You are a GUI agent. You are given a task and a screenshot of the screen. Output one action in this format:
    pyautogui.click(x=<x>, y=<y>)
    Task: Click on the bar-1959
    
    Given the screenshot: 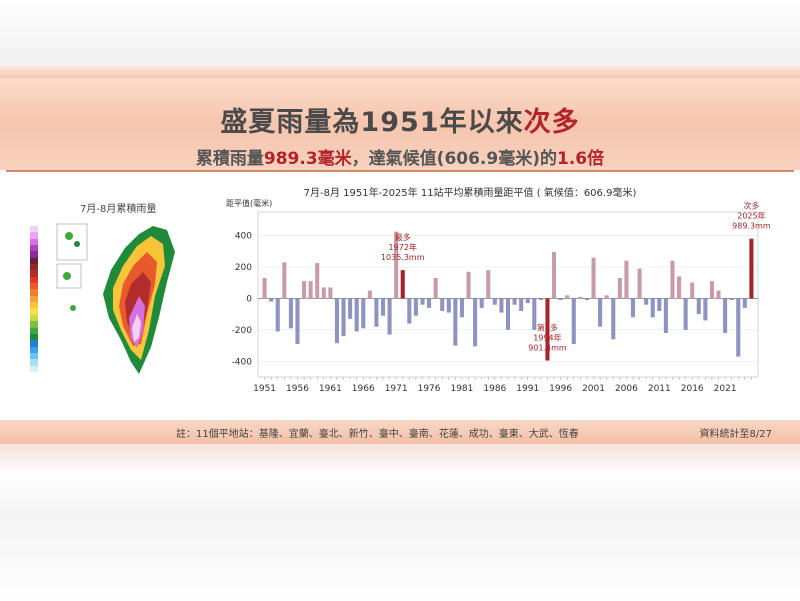 What is the action you would take?
    pyautogui.click(x=317, y=281)
    